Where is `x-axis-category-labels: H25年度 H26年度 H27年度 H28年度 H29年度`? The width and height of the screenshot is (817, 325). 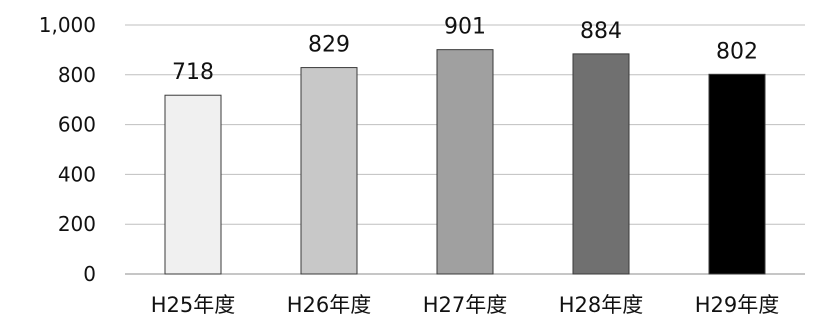
x-axis-category-labels: H25年度 H26年度 H27年度 H28年度 H29年度 is located at coordinates (465, 305).